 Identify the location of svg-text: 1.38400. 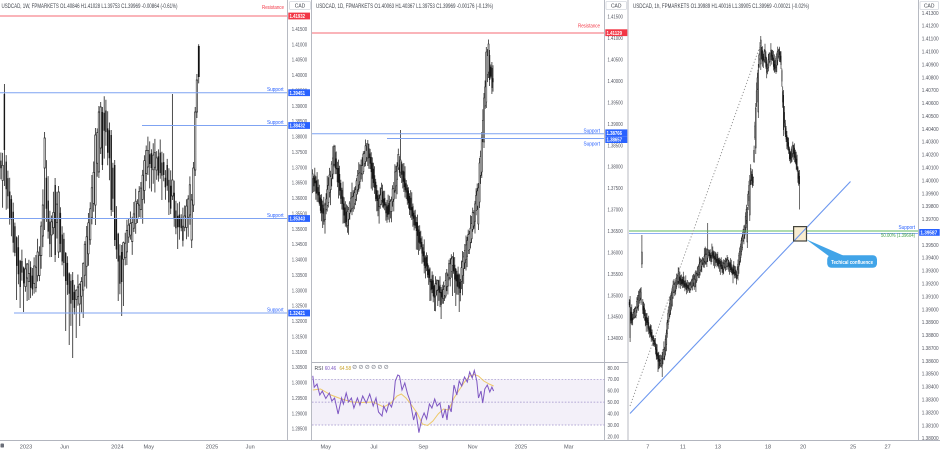
(930, 388).